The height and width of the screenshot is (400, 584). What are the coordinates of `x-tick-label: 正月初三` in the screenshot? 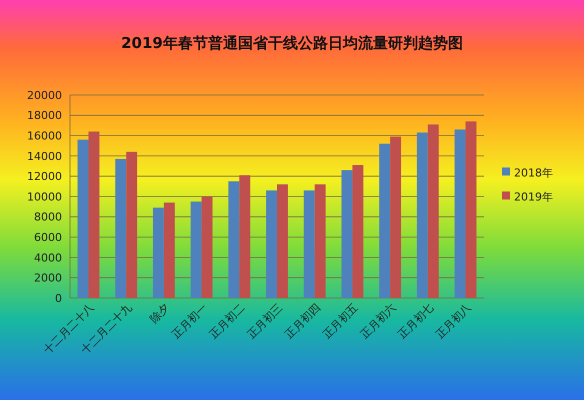 It's located at (265, 321).